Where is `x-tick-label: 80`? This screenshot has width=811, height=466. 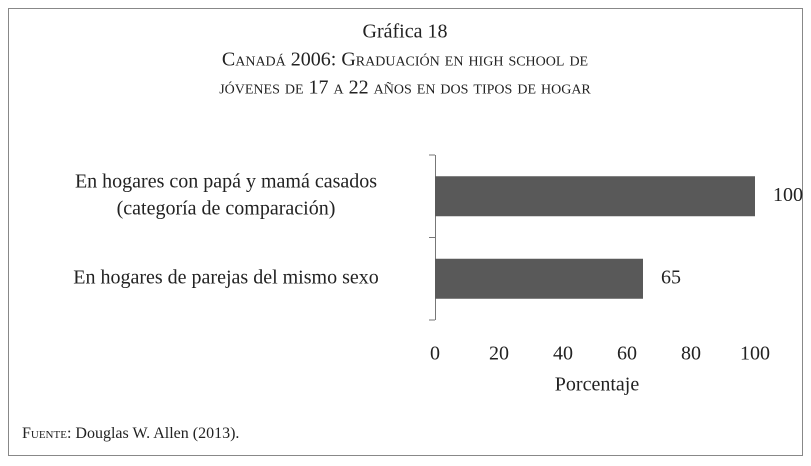
x-tick-label: 80 is located at coordinates (691, 354).